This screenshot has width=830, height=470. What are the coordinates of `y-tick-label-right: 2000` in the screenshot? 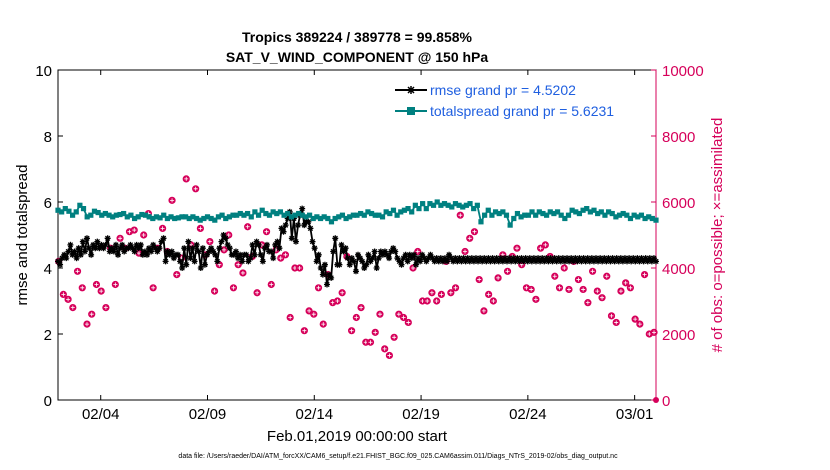 It's located at (678, 335).